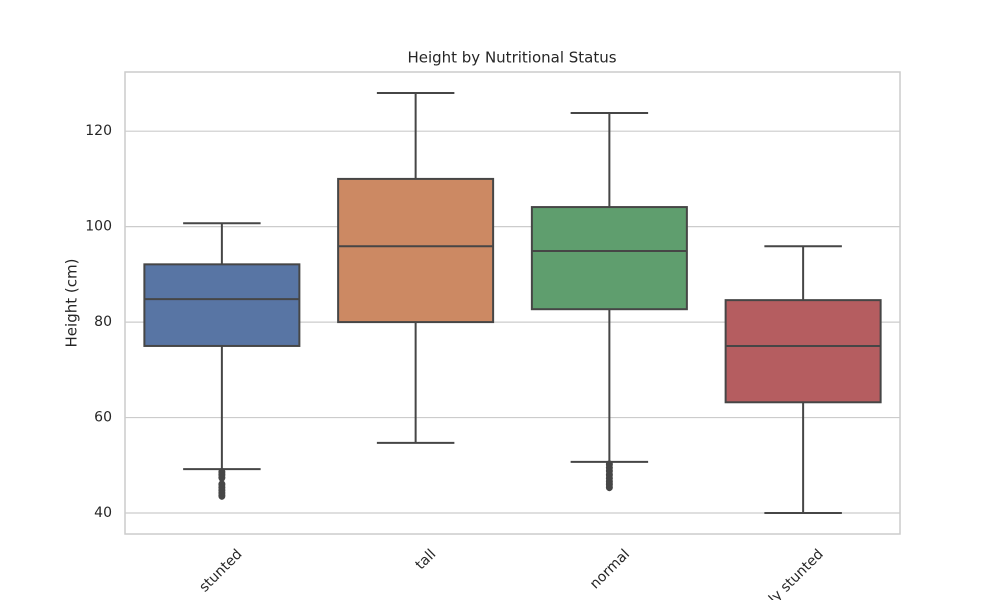 This screenshot has width=1000, height=600. Describe the element at coordinates (72, 303) in the screenshot. I see `y-axis-label: Height (cm)` at that location.